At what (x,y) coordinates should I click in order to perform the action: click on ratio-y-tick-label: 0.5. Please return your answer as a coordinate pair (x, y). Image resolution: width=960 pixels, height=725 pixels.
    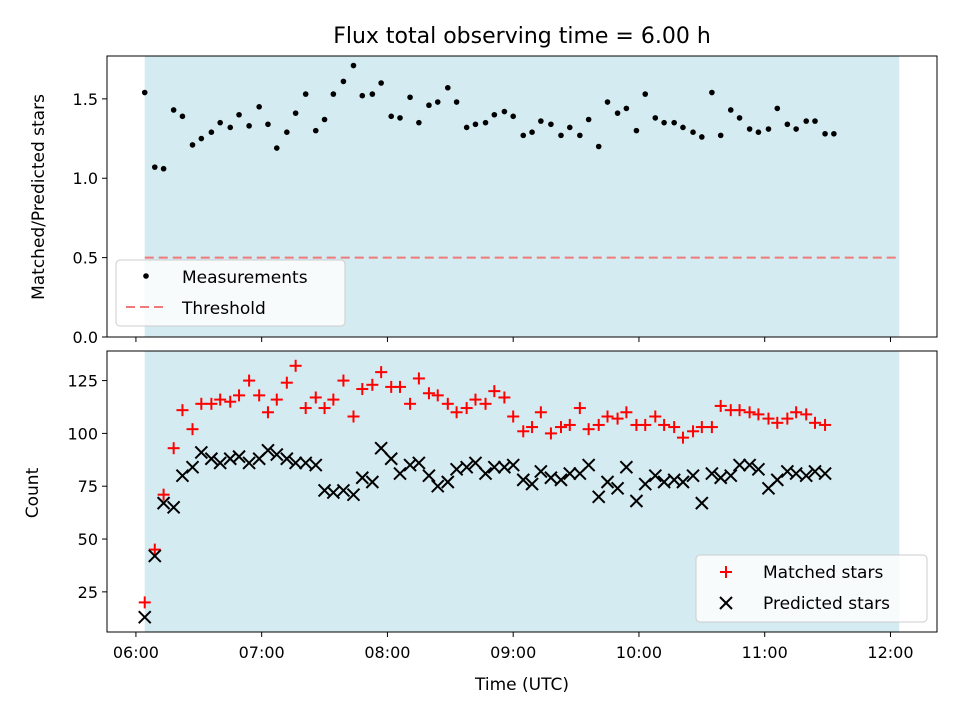
    Looking at the image, I should click on (85, 258).